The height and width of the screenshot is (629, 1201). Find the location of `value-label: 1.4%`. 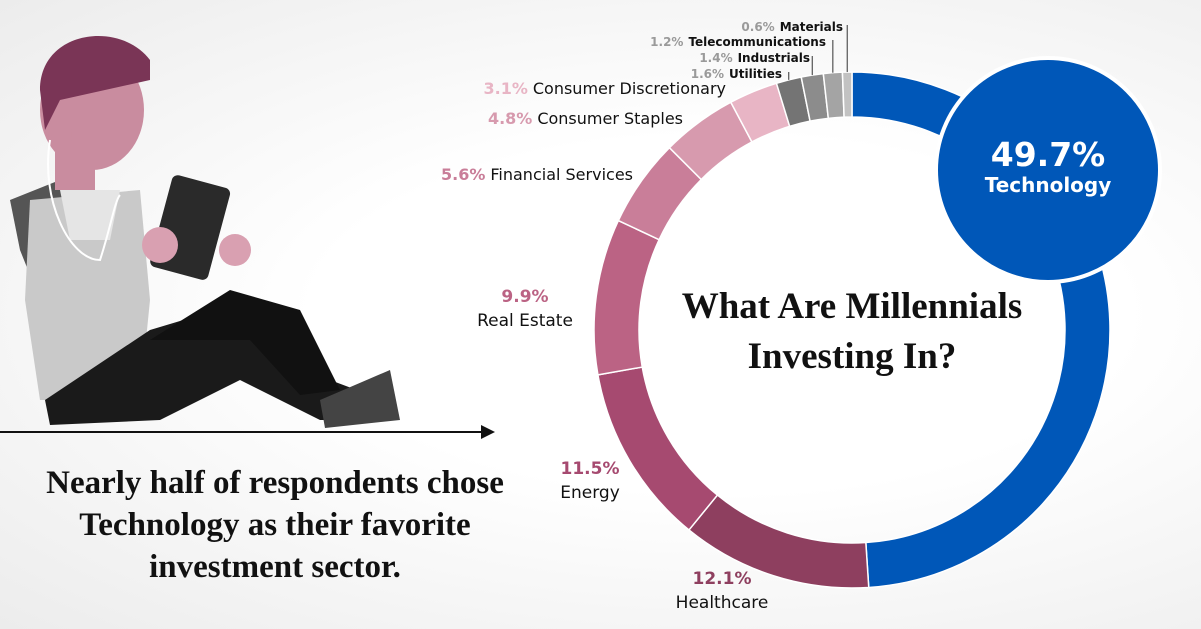

value-label: 1.4% is located at coordinates (715, 58).